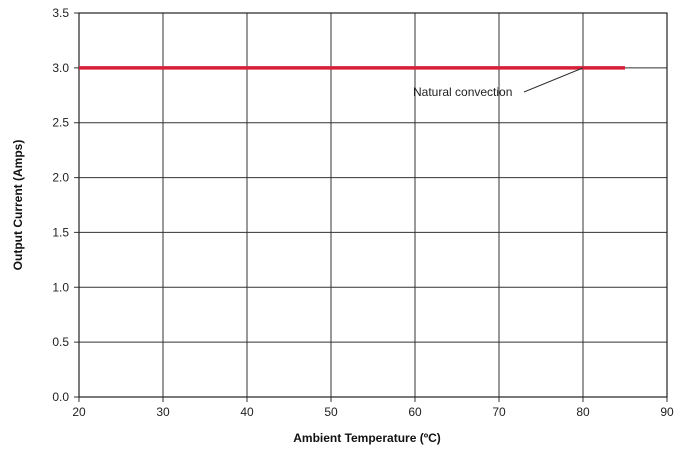 This screenshot has width=691, height=450. Describe the element at coordinates (60, 287) in the screenshot. I see `y-tick-label: 1.0` at that location.